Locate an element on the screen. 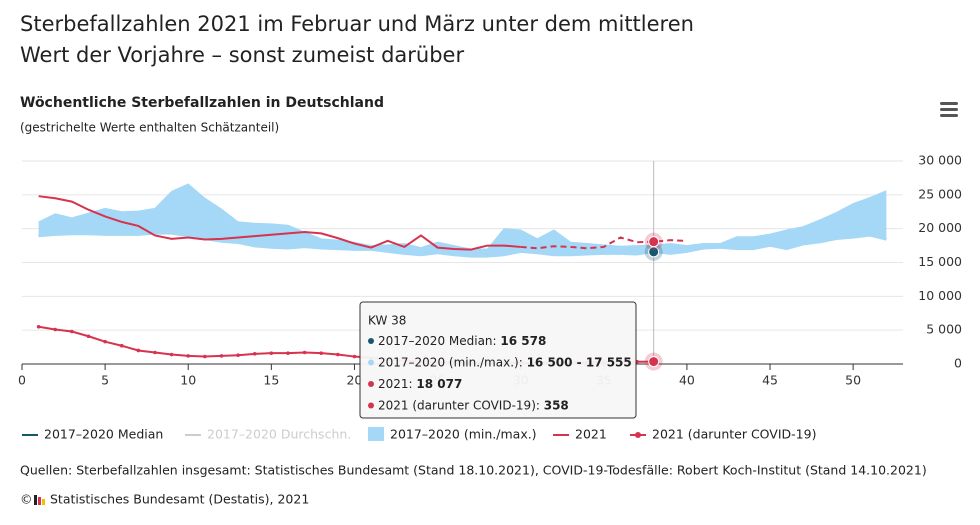 The width and height of the screenshot is (980, 525). x-tick-label: 45 is located at coordinates (770, 380).